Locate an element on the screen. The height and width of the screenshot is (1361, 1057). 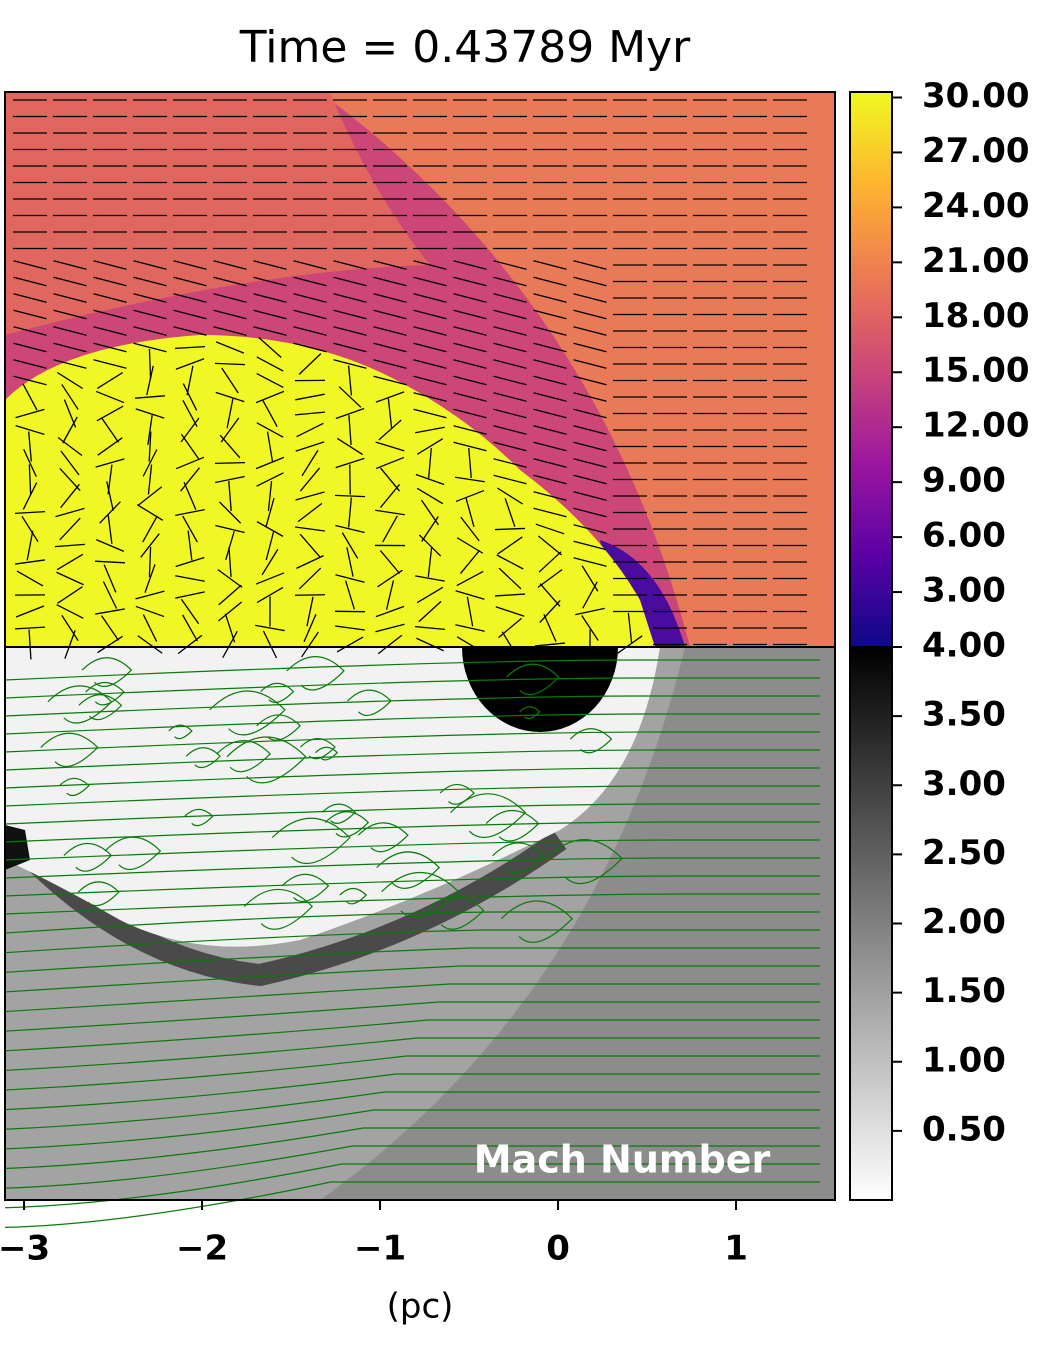
x-tick-label: −2 is located at coordinates (202, 1249).